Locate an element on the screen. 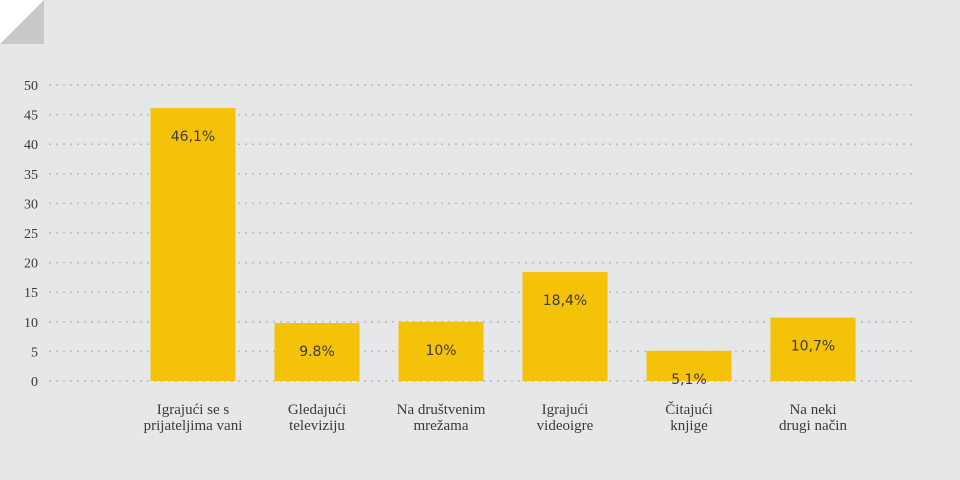  y-tick-label: 45 is located at coordinates (31, 116).